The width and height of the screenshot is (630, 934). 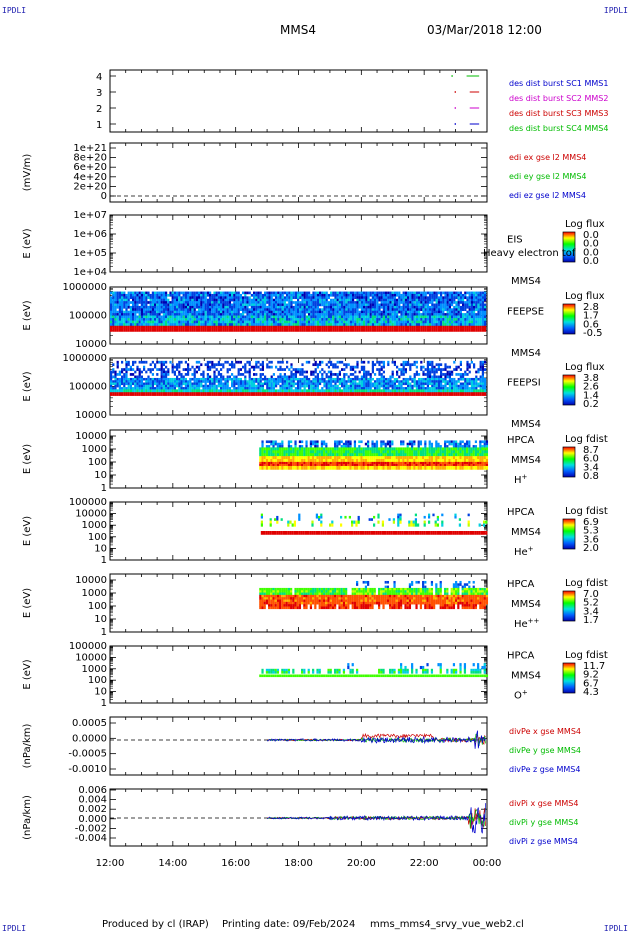 I want to click on y-tick-label-edi: 2e+20, so click(x=90, y=186).